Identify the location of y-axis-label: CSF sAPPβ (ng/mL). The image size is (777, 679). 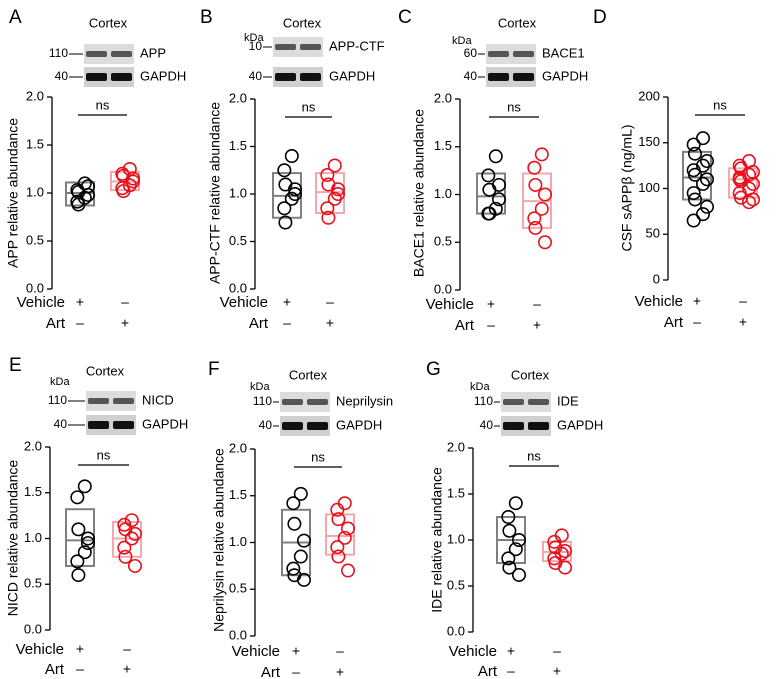
(627, 187).